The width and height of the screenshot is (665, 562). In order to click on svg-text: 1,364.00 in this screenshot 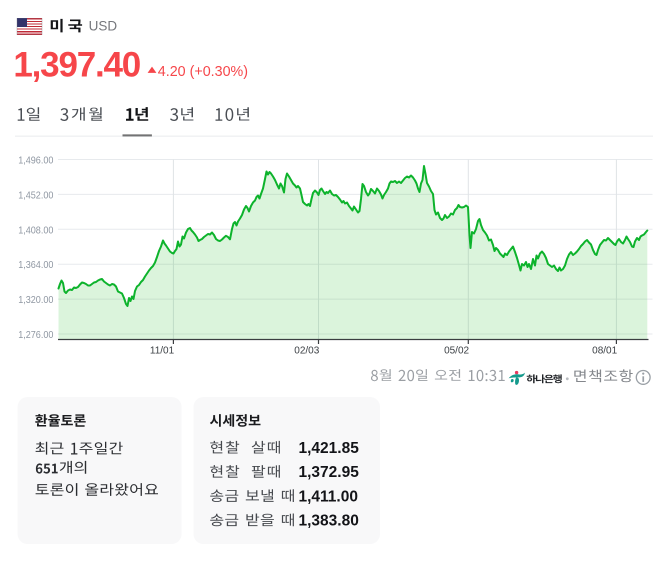, I will do `click(35, 265)`.